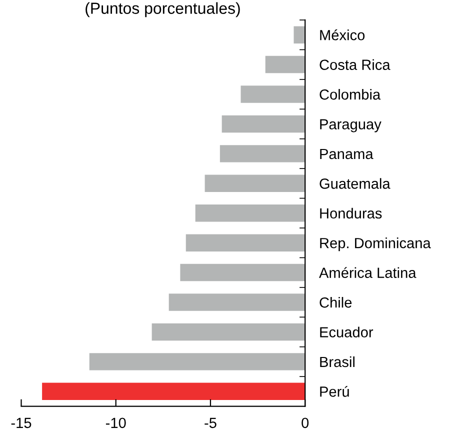 The width and height of the screenshot is (452, 444). I want to click on y-tick-label: Rep. Dominicana, so click(375, 245).